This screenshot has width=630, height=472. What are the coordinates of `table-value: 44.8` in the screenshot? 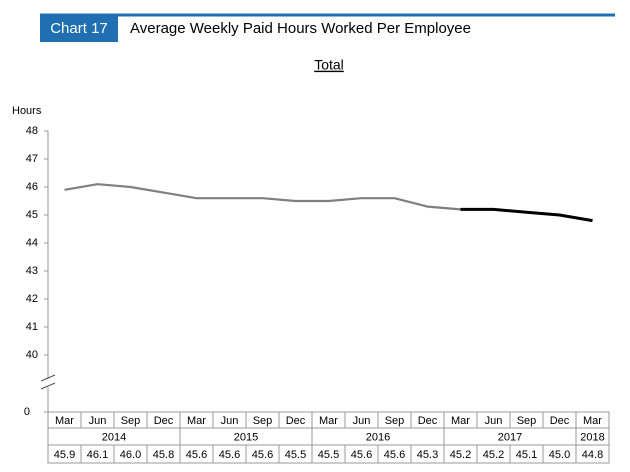 It's located at (592, 455).